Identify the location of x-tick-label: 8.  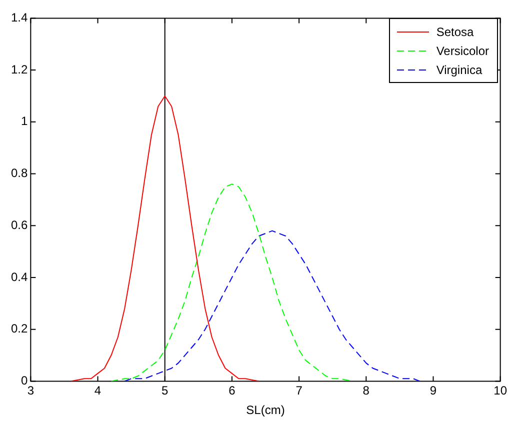
(366, 391).